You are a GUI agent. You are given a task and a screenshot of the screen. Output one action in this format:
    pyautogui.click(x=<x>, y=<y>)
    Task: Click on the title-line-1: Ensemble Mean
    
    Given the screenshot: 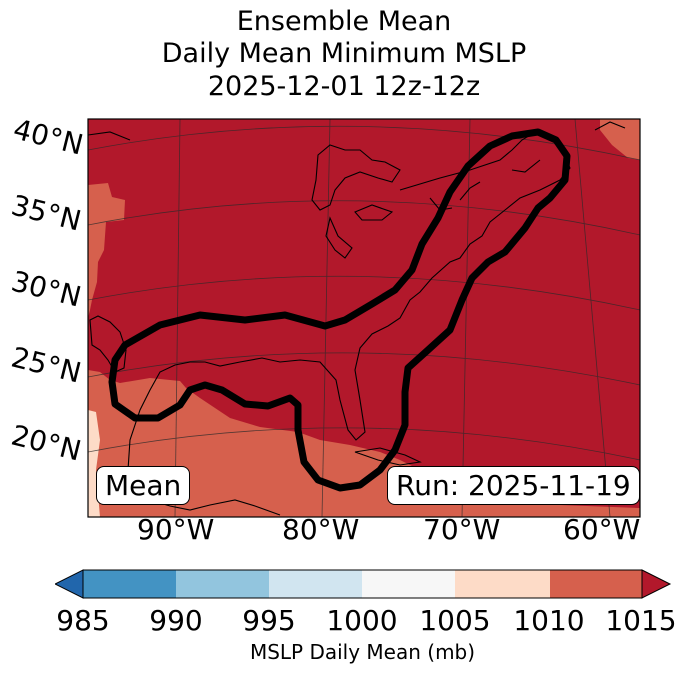 What is the action you would take?
    pyautogui.click(x=344, y=21)
    